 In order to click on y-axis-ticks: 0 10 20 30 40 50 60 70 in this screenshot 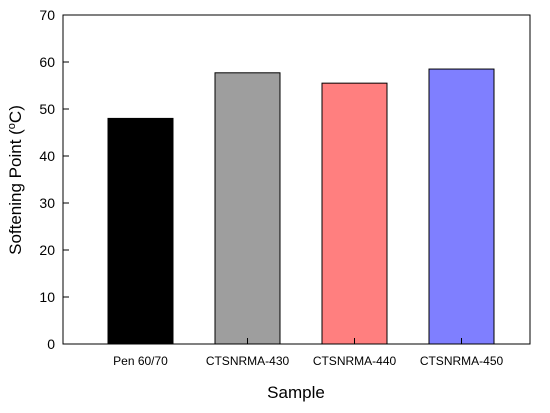, I will do `click(54, 179)`.